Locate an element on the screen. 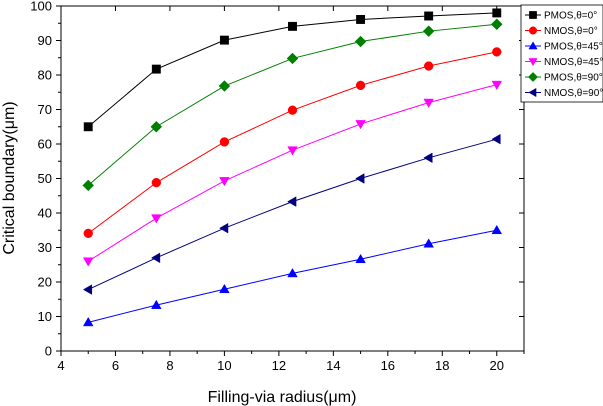 This screenshot has height=406, width=603. x-tick-label: 20 is located at coordinates (497, 365).